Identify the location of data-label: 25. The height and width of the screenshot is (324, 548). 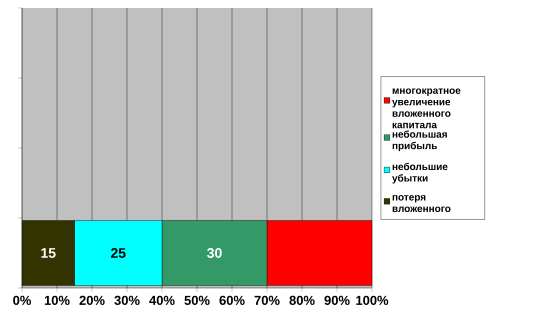
(118, 253).